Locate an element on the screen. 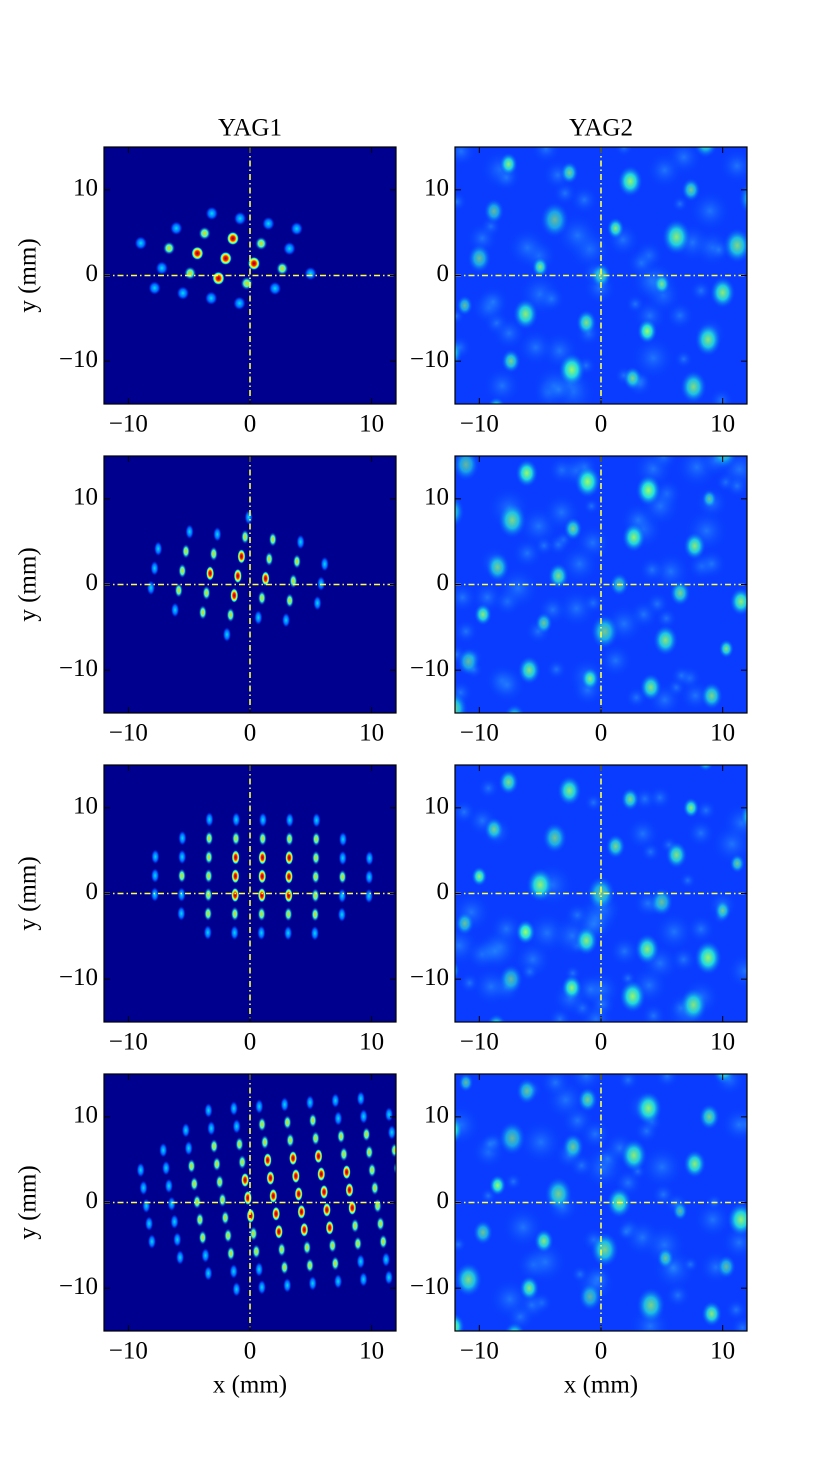 The width and height of the screenshot is (831, 1479). y-tick-label: 0 is located at coordinates (443, 1200).